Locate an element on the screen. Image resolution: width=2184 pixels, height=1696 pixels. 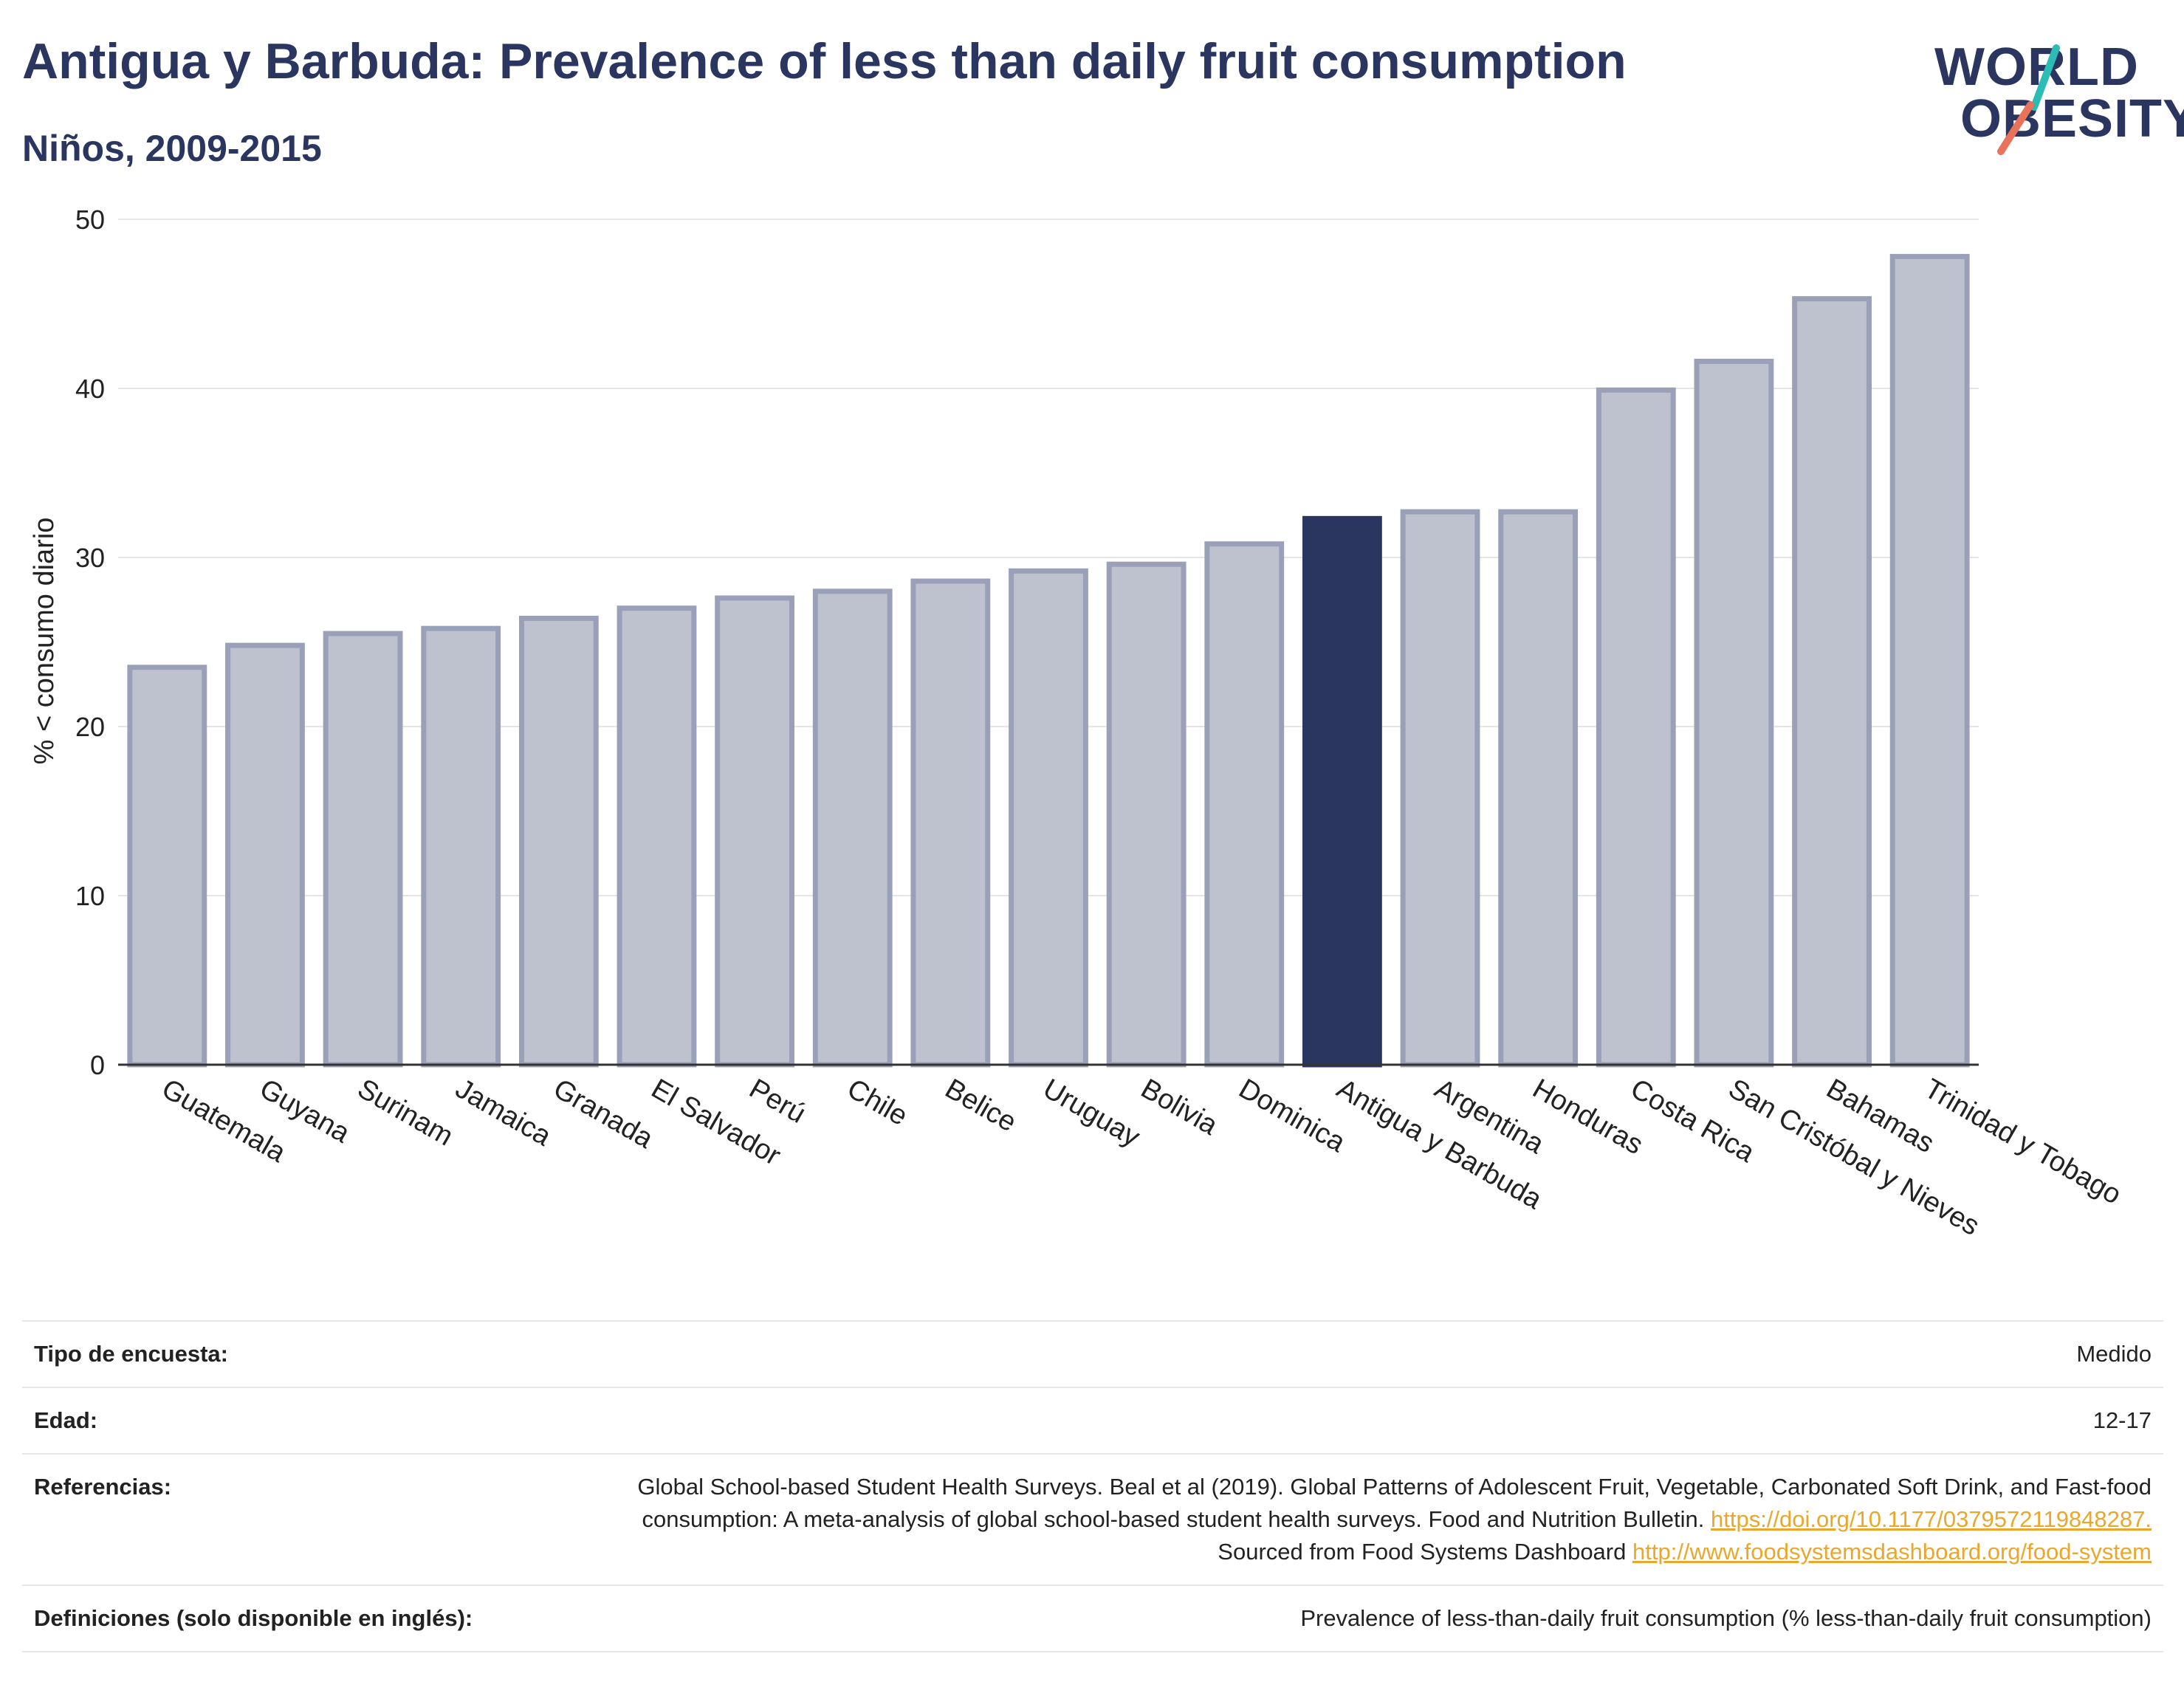
logo-slash-icon is located at coordinates (2029, 100).